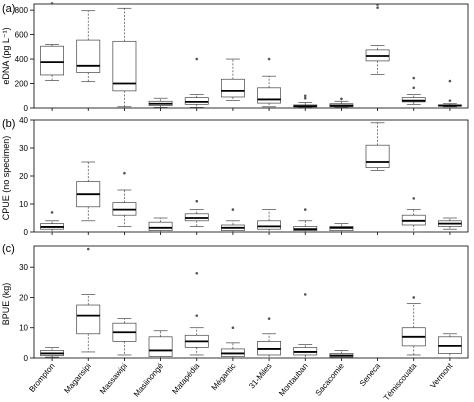 The image size is (474, 402). I want to click on y-axis-label-a: eDNA (pg L⁻¹), so click(6, 55).